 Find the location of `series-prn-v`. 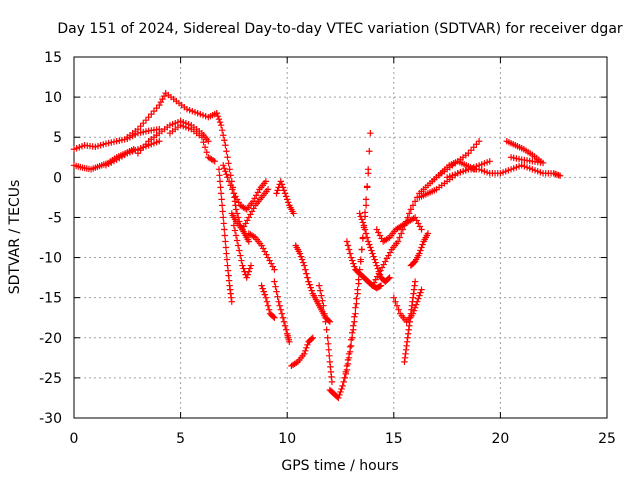

series-prn-v is located at coordinates (374, 247).